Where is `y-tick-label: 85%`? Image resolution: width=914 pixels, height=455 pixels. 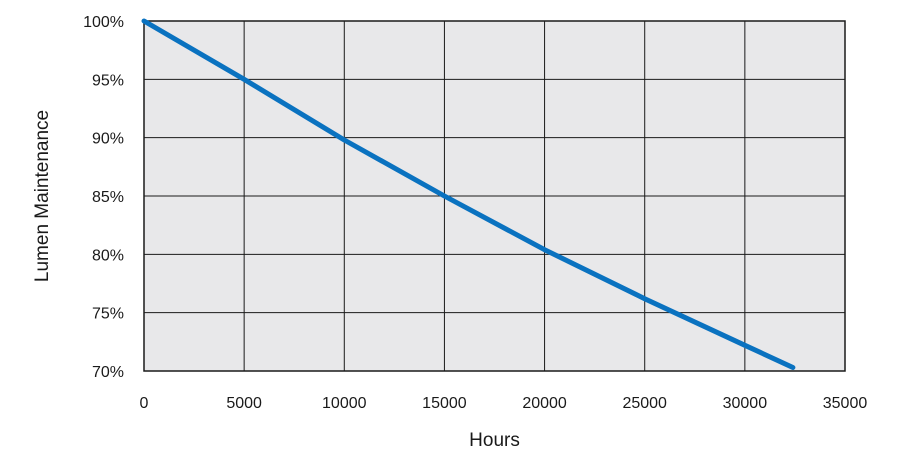
y-tick-label: 85% is located at coordinates (108, 197).